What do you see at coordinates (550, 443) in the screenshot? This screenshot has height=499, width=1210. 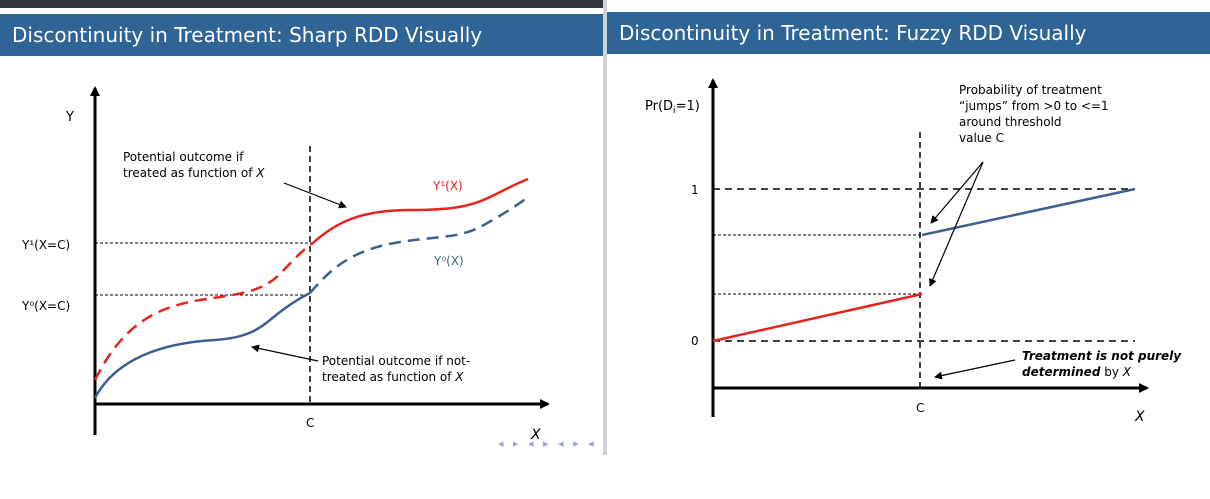 I see `beamer-navigation-symbols: ◂ ▸ ◂ ▸ ◂ ▸ ◂ ▸ ≡ ⟲` at bounding box center [550, 443].